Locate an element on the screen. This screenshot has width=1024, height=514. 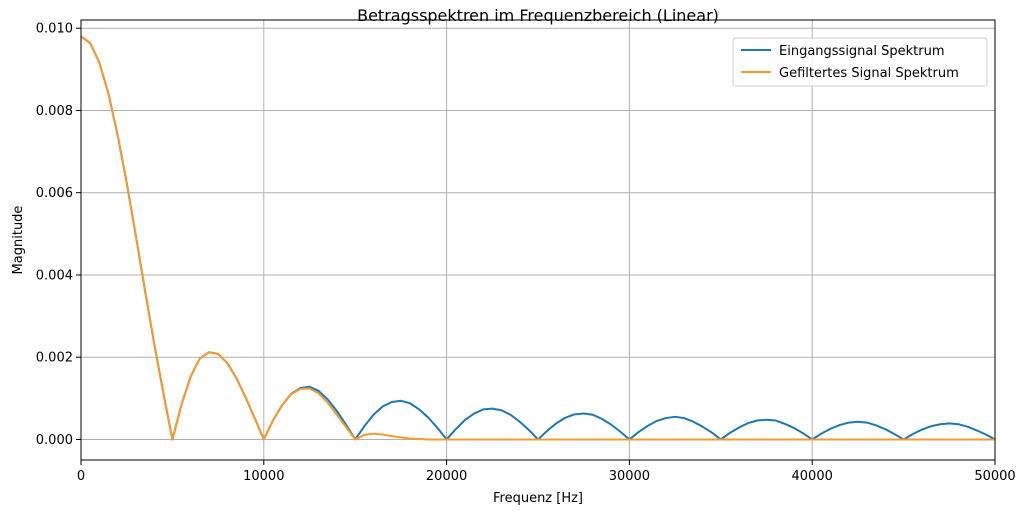
x-tick-label: 20000 is located at coordinates (446, 476).